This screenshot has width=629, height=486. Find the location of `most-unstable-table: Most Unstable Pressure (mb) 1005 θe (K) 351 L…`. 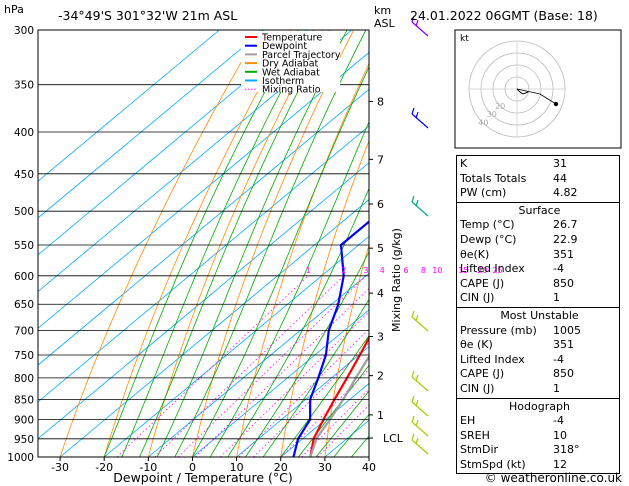

most-unstable-table: Most Unstable Pressure (mb) 1005 θe (K) 351 L… is located at coordinates (538, 353).